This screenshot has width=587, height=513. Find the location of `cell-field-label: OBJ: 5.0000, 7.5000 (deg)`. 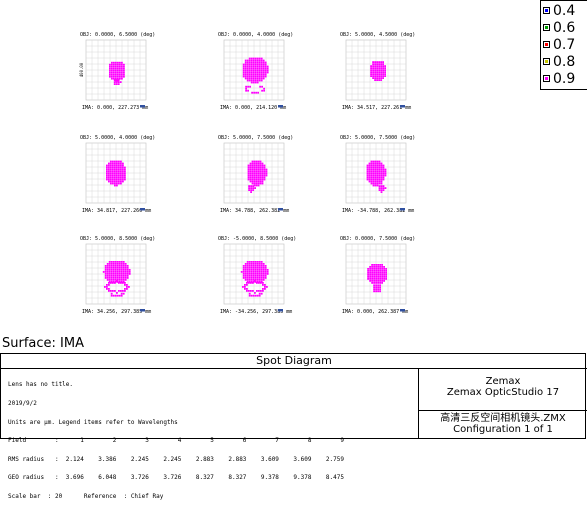

cell-field-label: OBJ: 5.0000, 7.5000 (deg) is located at coordinates (377, 138).